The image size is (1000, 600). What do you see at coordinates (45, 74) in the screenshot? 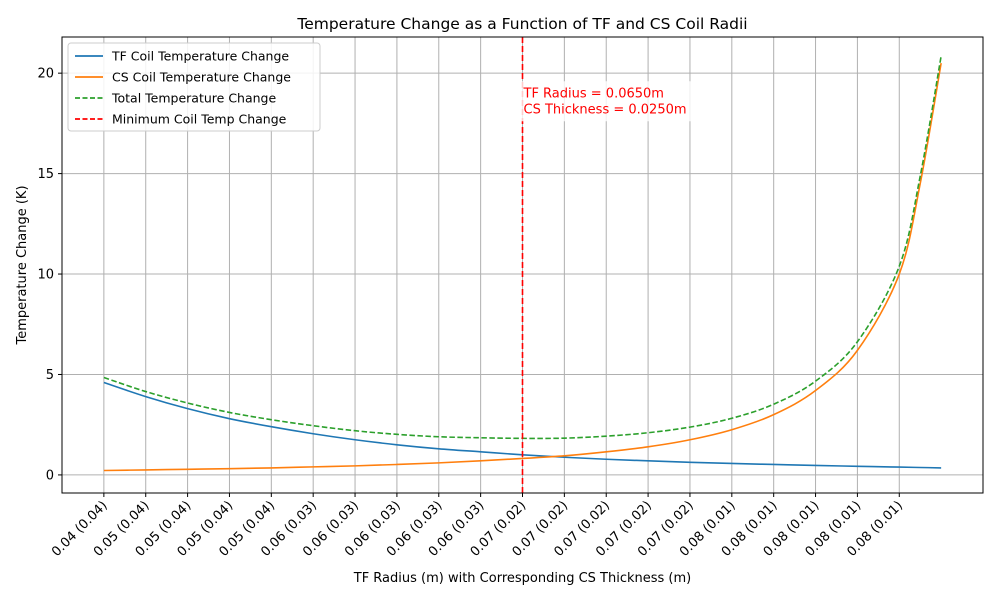
I see `y-tick-label: 20` at bounding box center [45, 74].